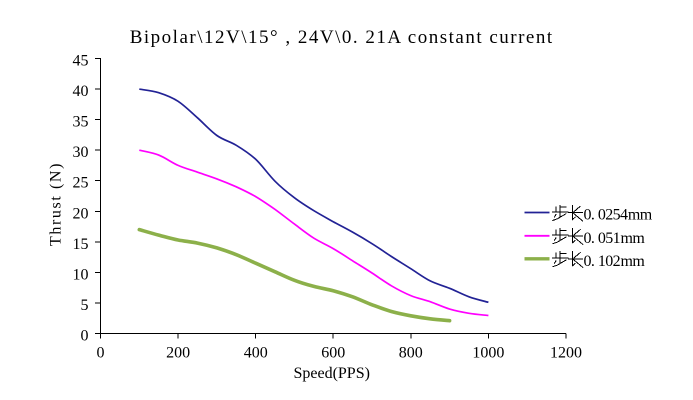 This screenshot has width=693, height=400. I want to click on svg-text: 40, so click(81, 91).